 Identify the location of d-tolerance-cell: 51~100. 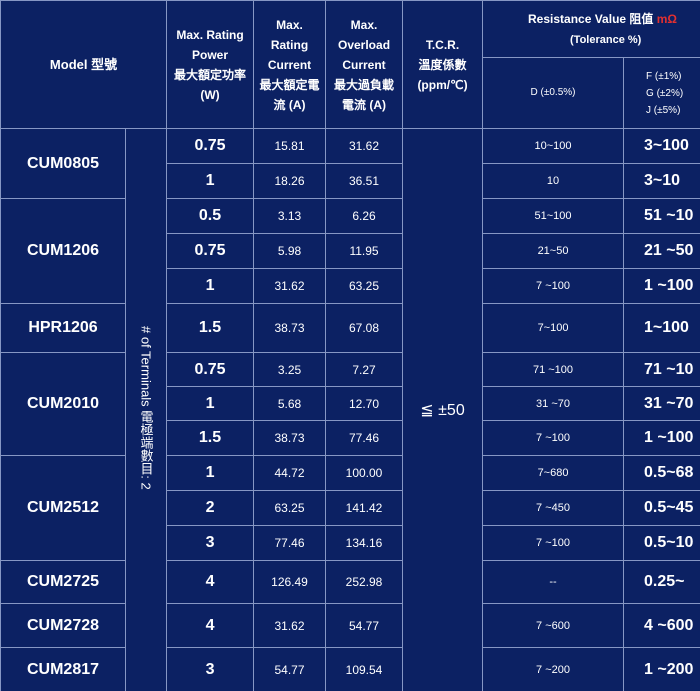
(553, 216).